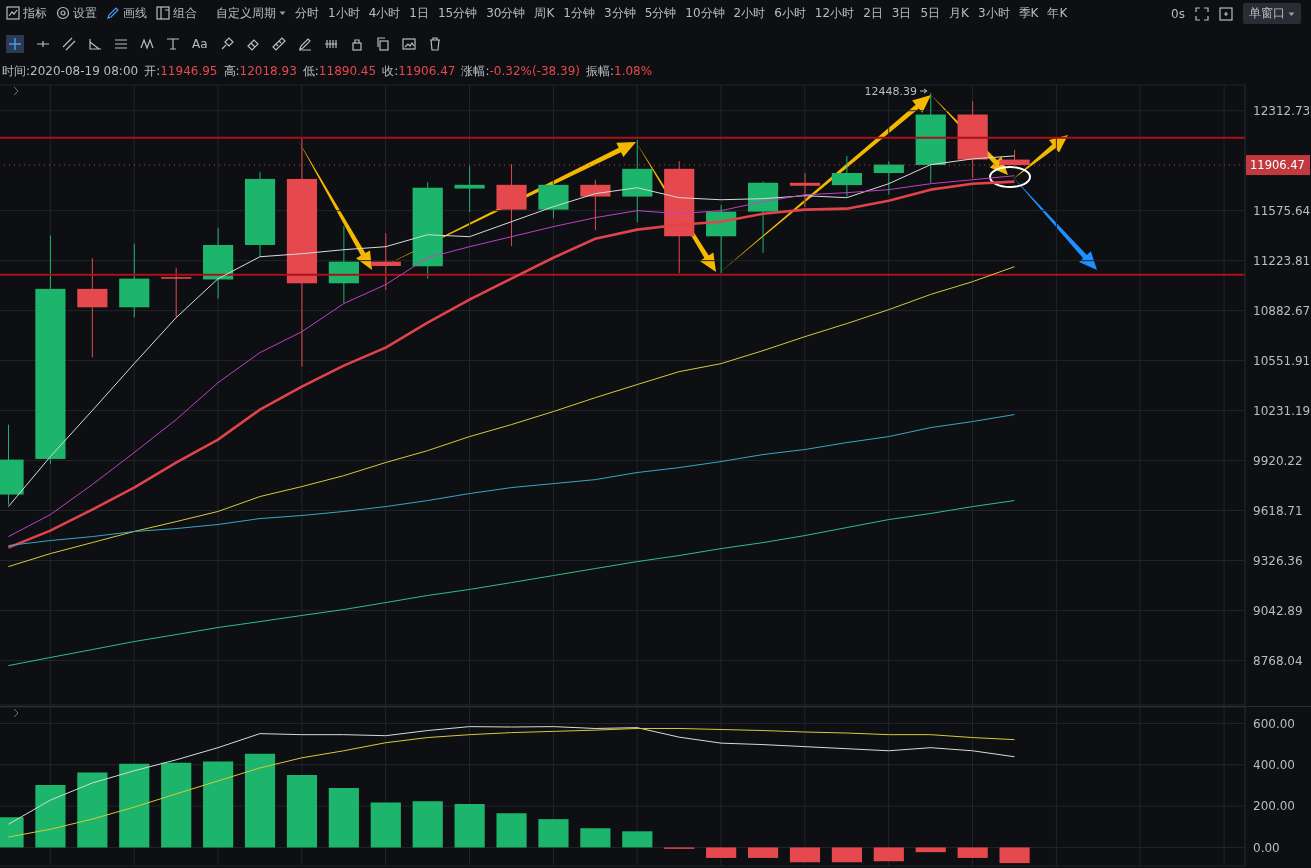 The width and height of the screenshot is (1311, 868). What do you see at coordinates (1282, 360) in the screenshot?
I see `y-tick-label: 10551.91` at bounding box center [1282, 360].